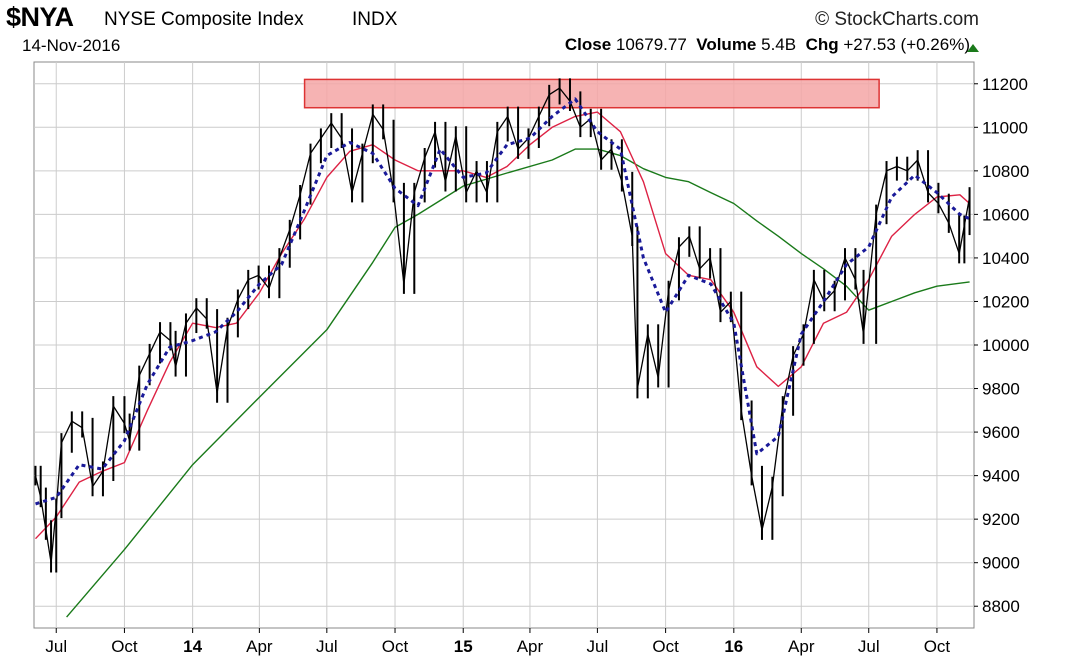 Image resolution: width=1083 pixels, height=663 pixels. What do you see at coordinates (779, 44) in the screenshot?
I see `volume-value: 5.4B` at bounding box center [779, 44].